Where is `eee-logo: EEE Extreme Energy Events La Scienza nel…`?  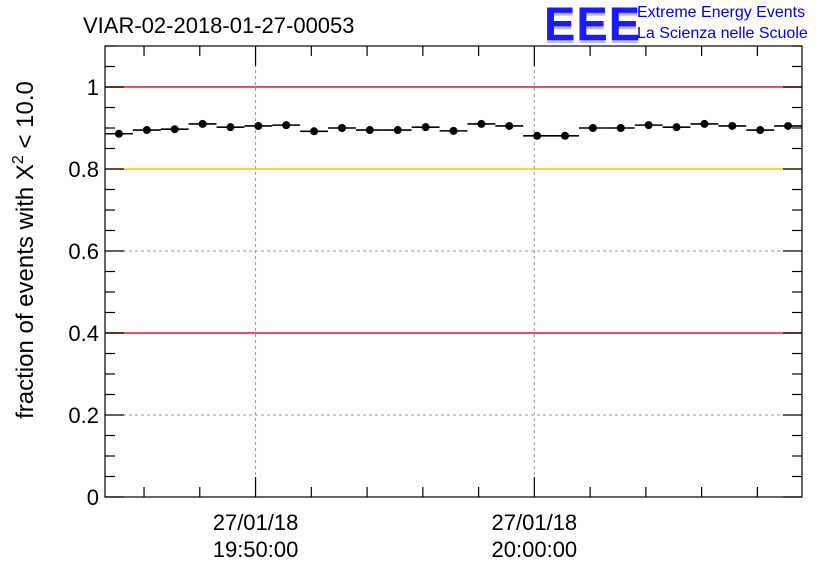 eee-logo: EEE Extreme Energy Events La Scienza nel… is located at coordinates (689, 25).